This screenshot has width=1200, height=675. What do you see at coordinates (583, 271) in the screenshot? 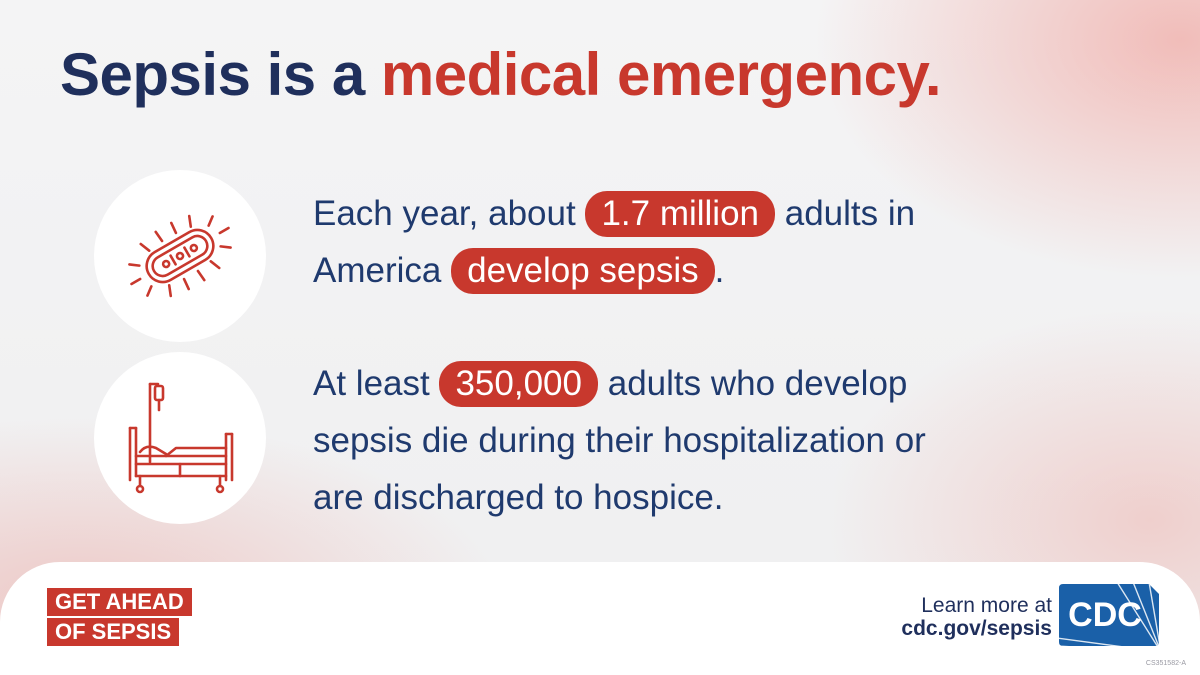
I see `stat-1-highlight-develop: develop sepsis` at bounding box center [583, 271].